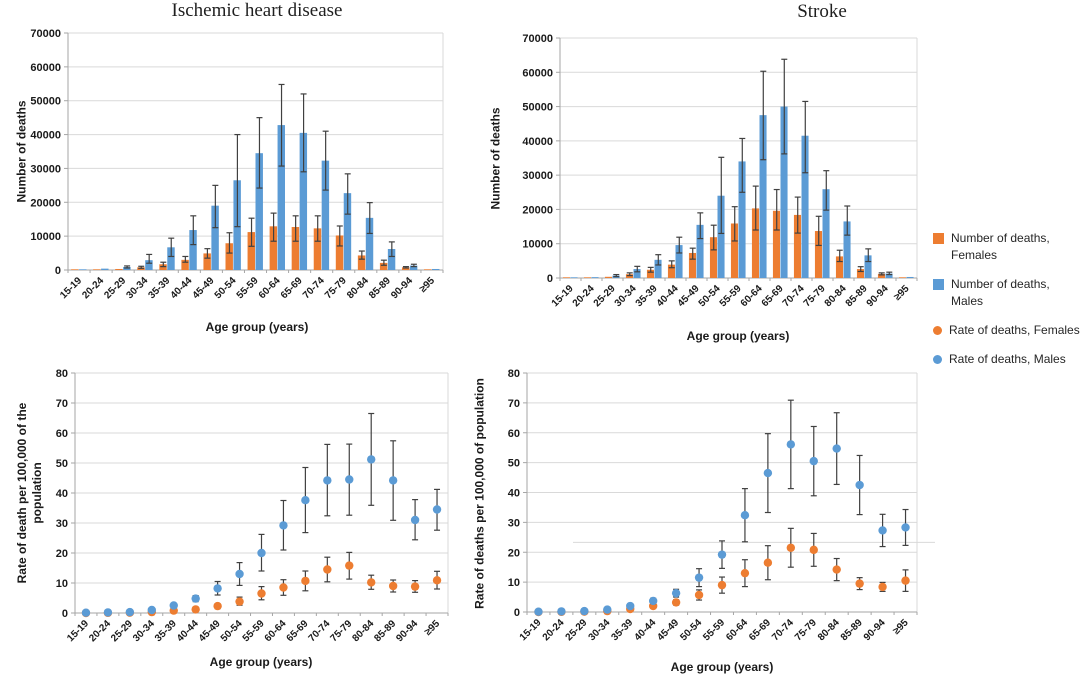  I want to click on chart-title: Ischemic heart disease, so click(257, 10).